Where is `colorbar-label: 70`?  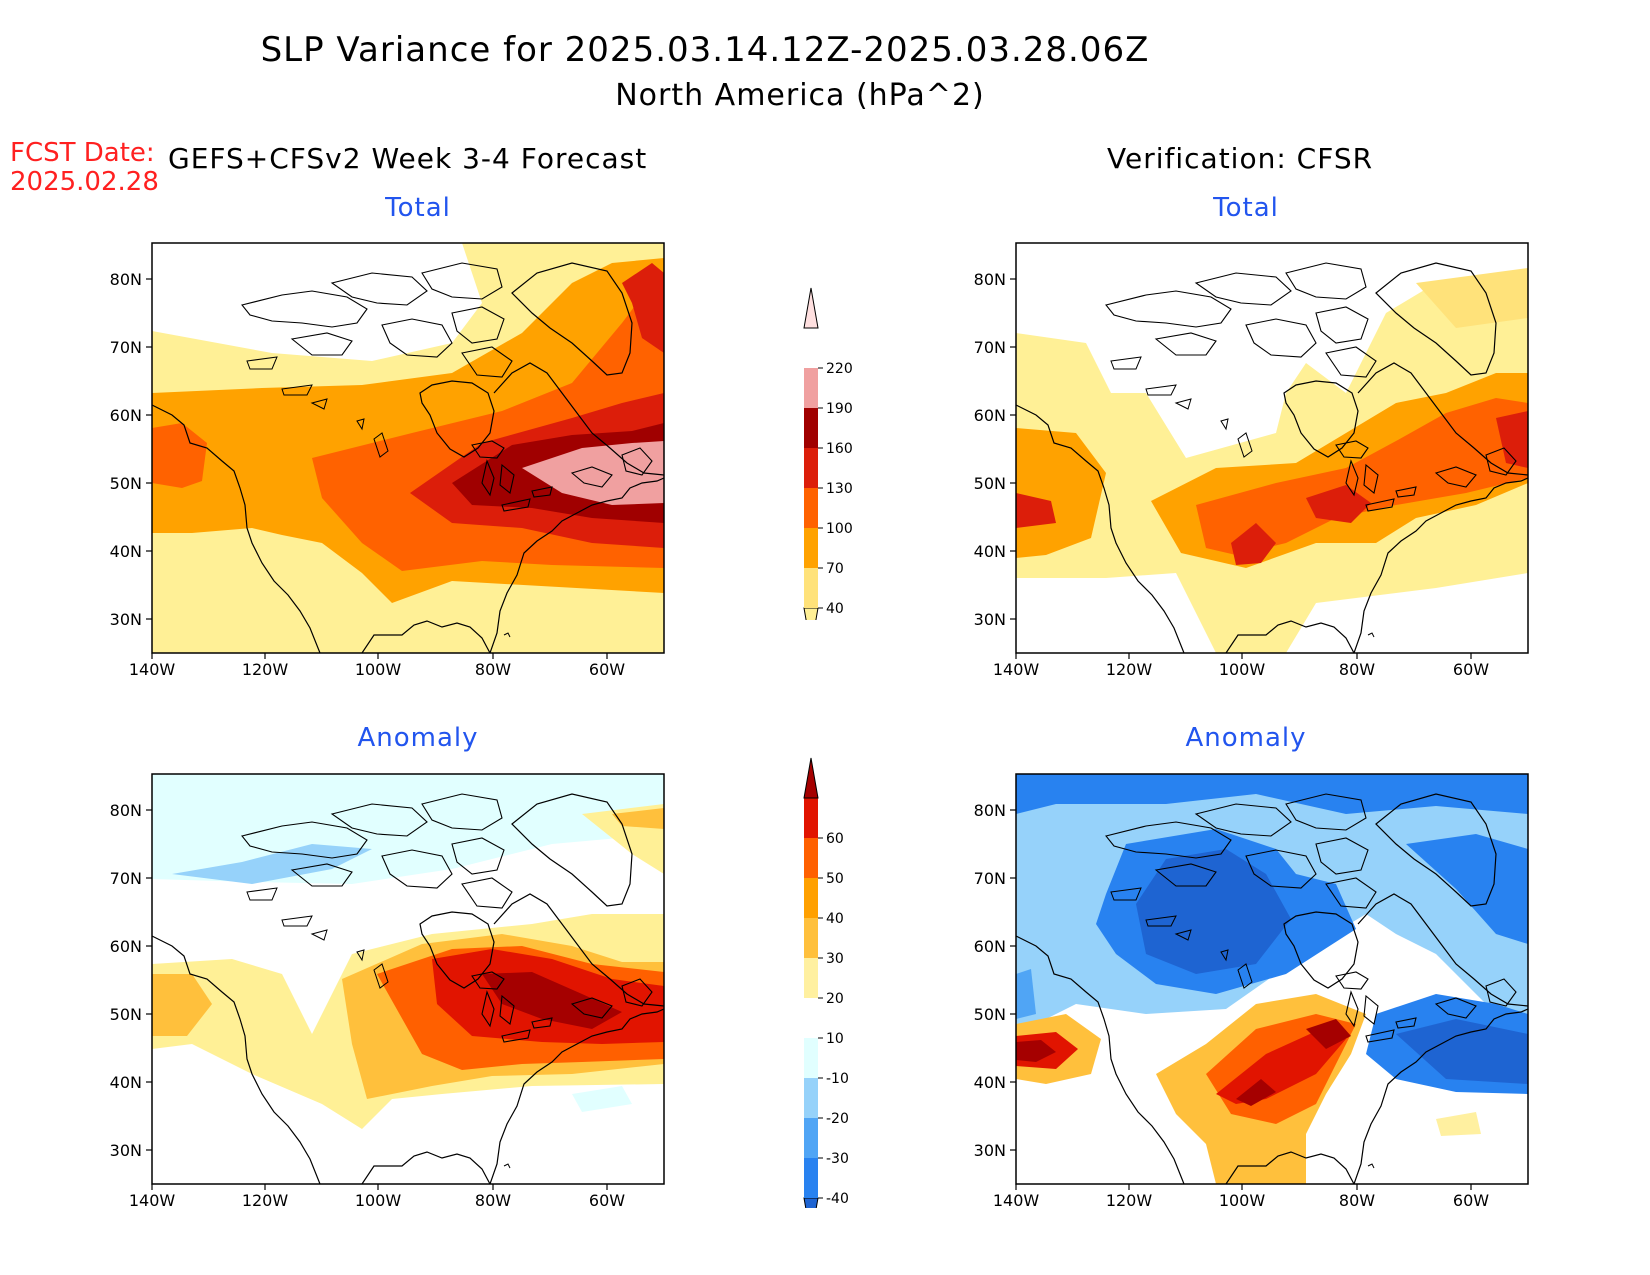
colorbar-label: 70 is located at coordinates (835, 569).